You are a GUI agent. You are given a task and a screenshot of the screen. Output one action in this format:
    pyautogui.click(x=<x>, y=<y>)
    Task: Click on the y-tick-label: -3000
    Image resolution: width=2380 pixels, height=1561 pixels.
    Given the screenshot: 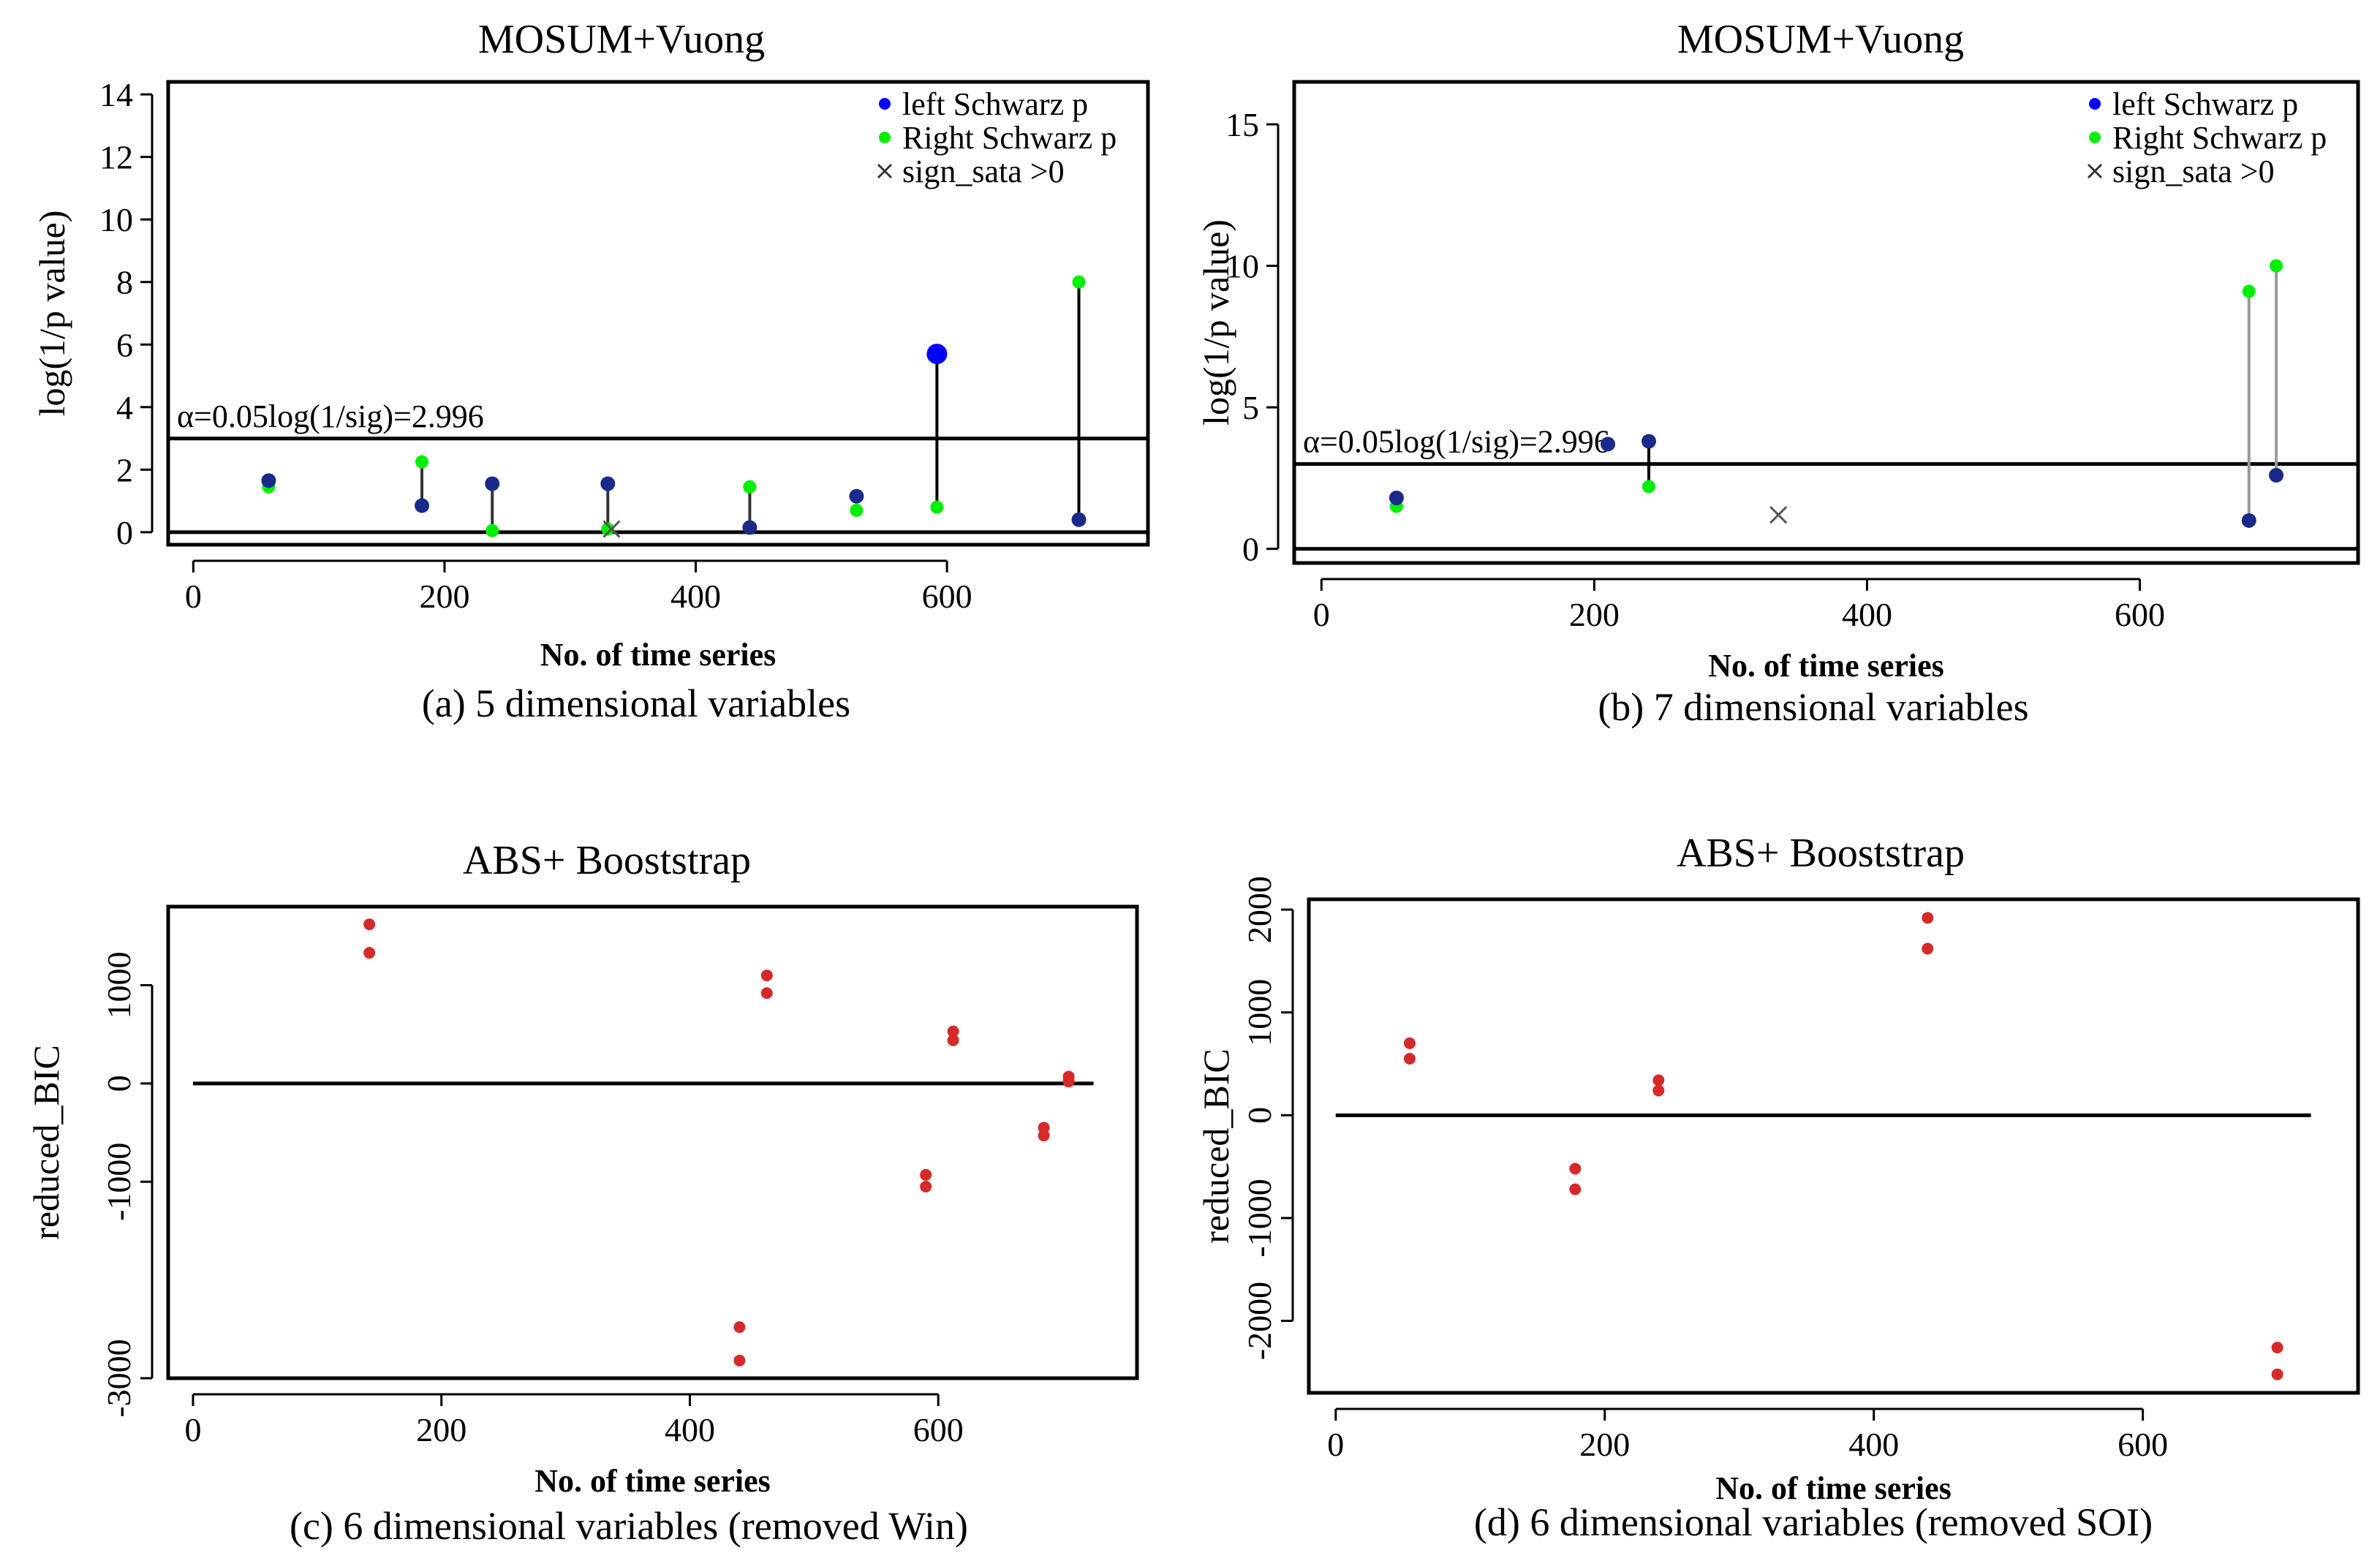 What is the action you would take?
    pyautogui.click(x=118, y=1378)
    